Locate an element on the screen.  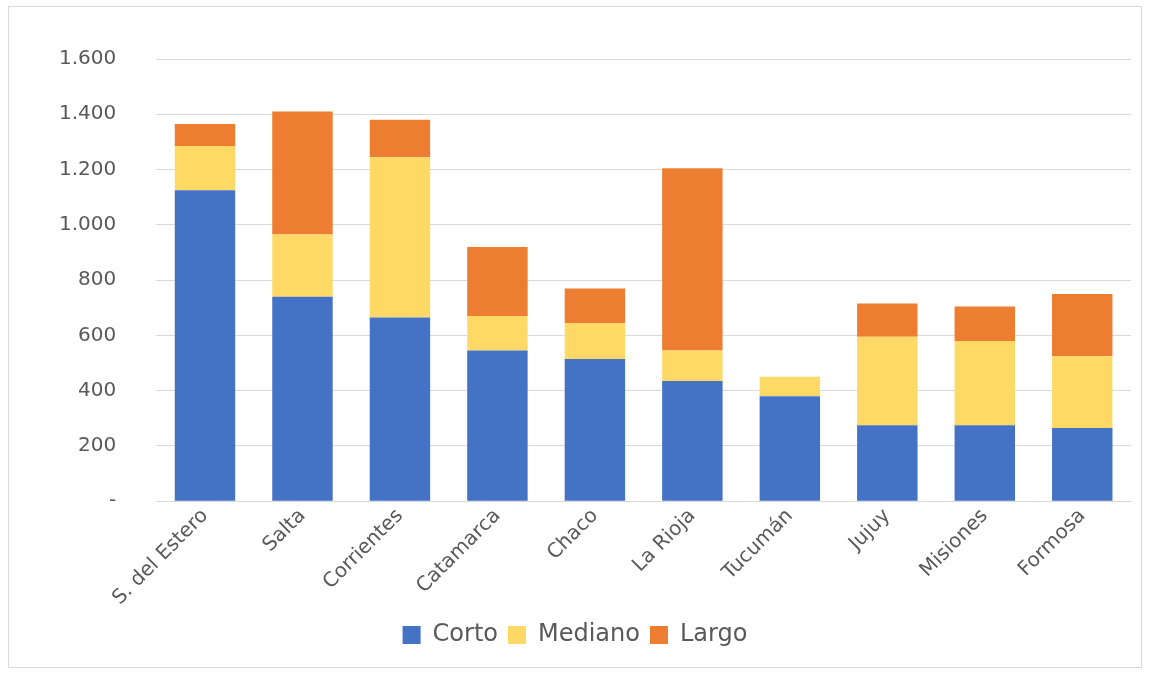
y-tick-label: 1.000 is located at coordinates (87, 223).